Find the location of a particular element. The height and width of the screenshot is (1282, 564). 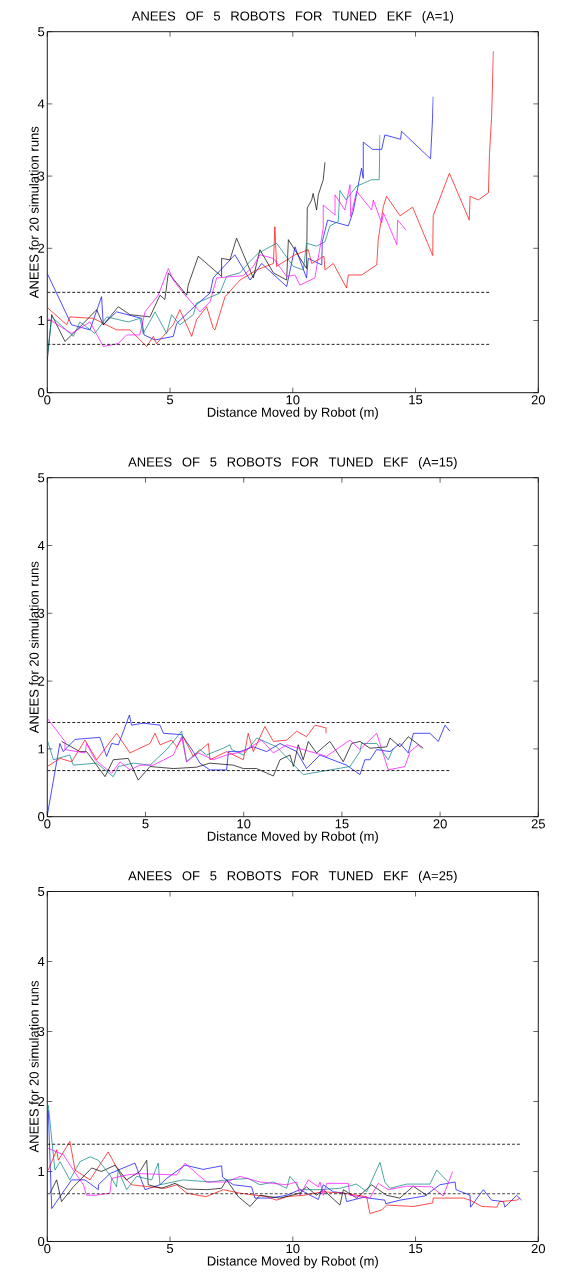

chart-title: ANEES OF 5 ROBOTS FOR TUNED EKF (A=15) is located at coordinates (292, 463).